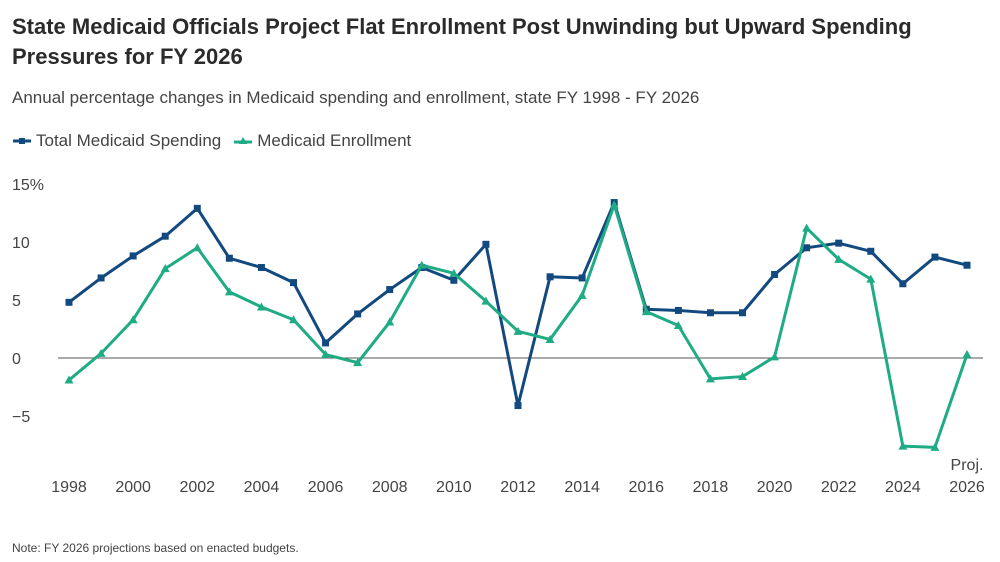 This screenshot has width=1000, height=562. I want to click on x-tick-label: 2010, so click(454, 487).